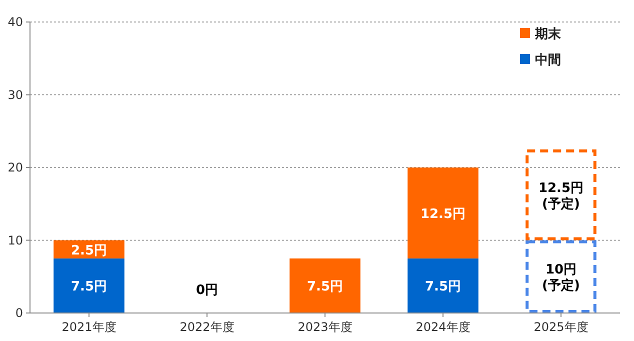  I want to click on x-tick-label: 2023年度, so click(325, 327).